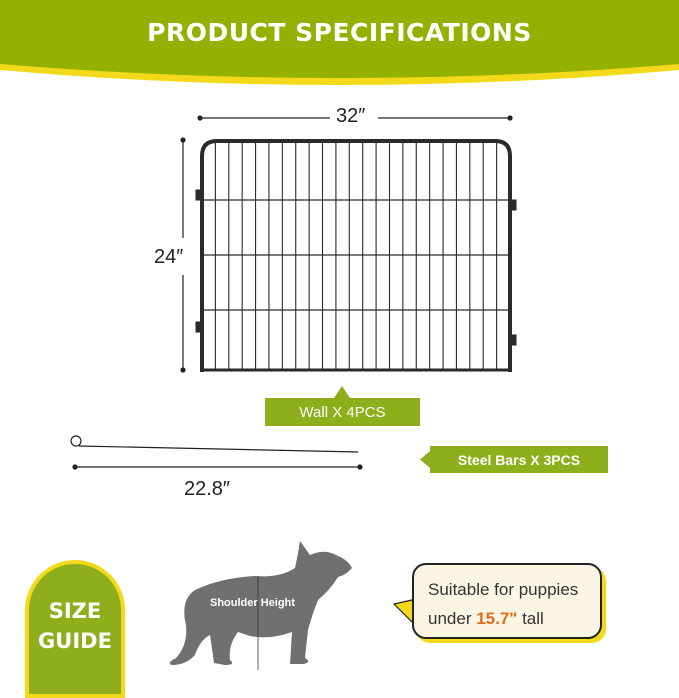  What do you see at coordinates (252, 603) in the screenshot?
I see `shoulder-height-label: Shoulder Height` at bounding box center [252, 603].